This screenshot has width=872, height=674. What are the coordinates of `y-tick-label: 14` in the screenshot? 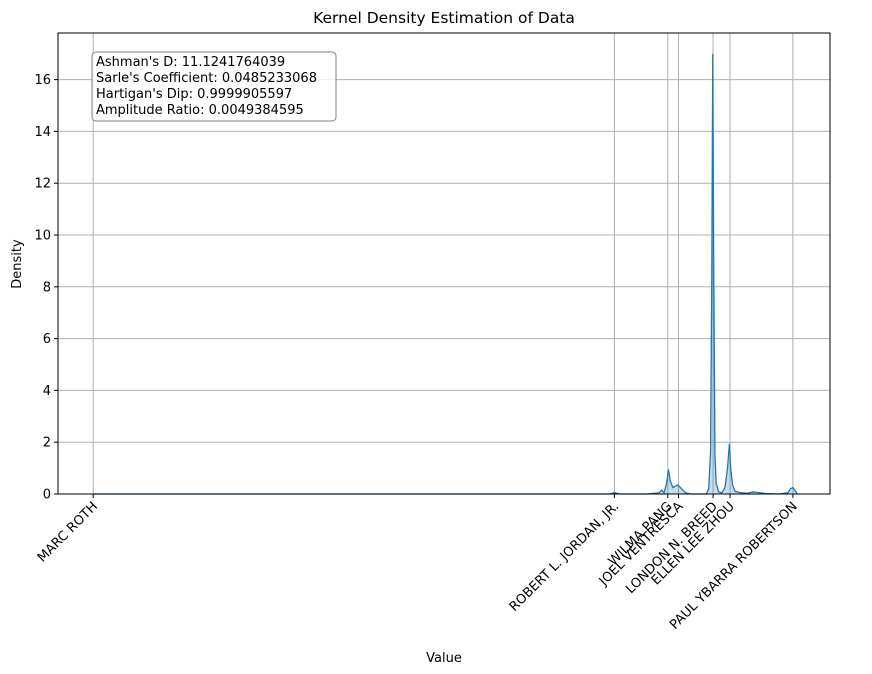 It's located at (42, 132).